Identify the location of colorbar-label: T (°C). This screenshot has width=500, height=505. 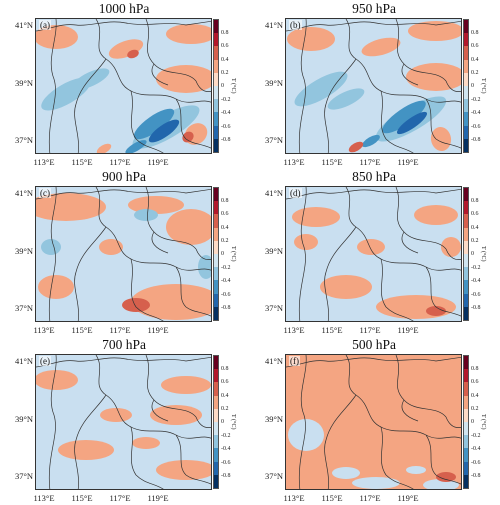
(483, 422).